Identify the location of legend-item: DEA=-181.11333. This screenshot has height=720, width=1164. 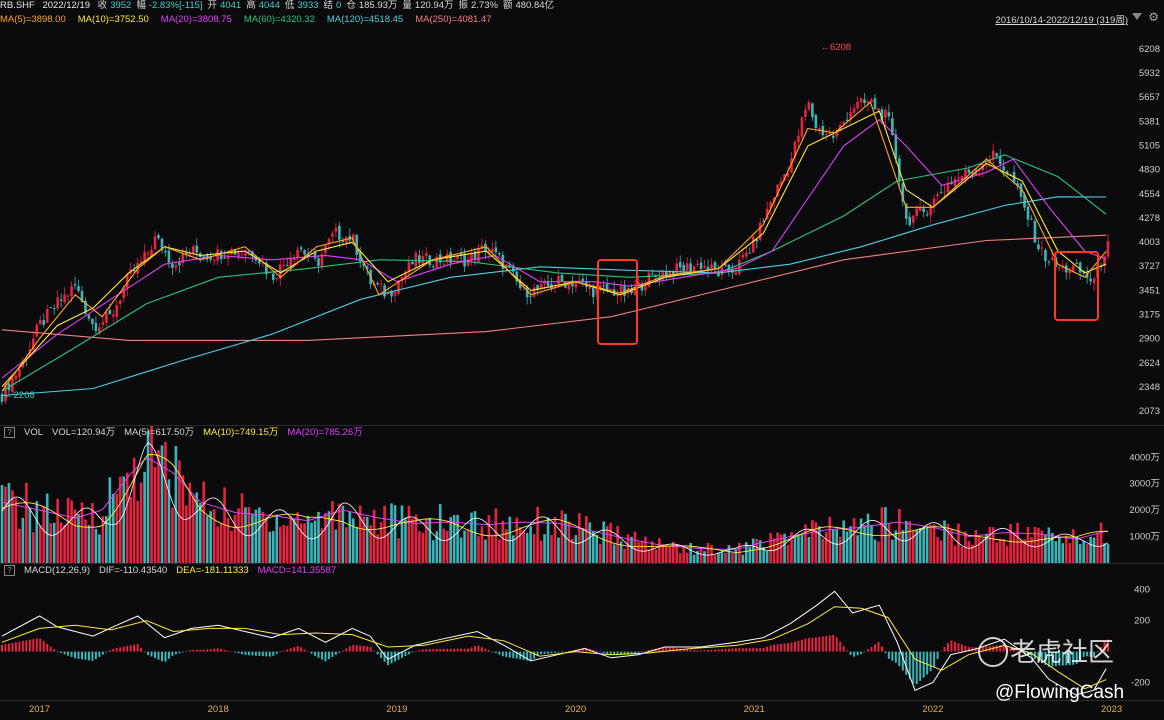
(212, 571).